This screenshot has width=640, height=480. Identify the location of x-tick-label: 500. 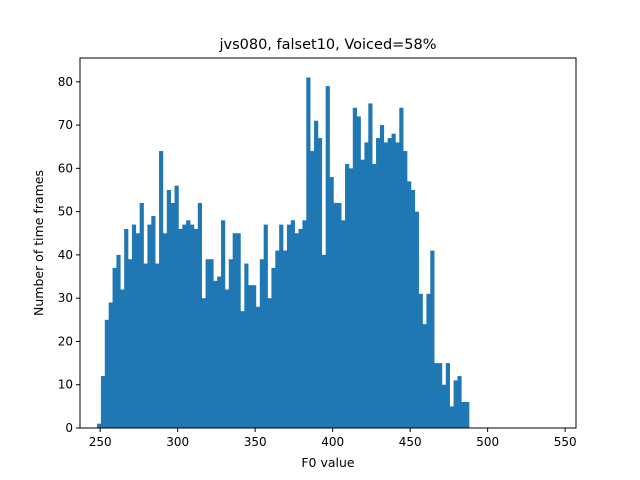
(487, 442).